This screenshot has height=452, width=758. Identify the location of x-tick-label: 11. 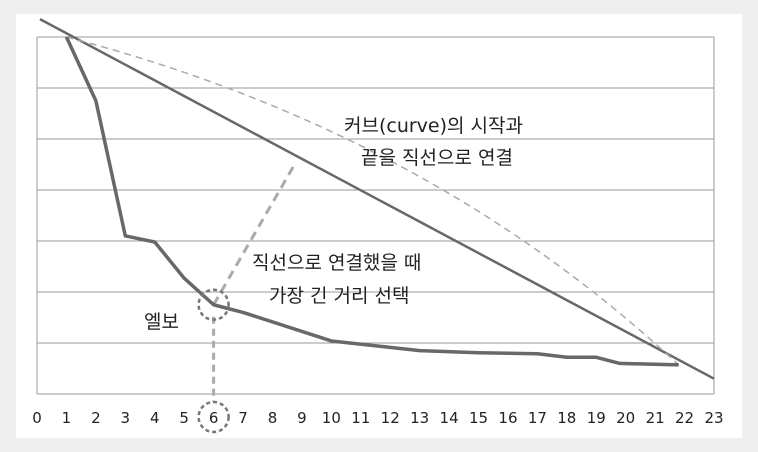
(360, 418).